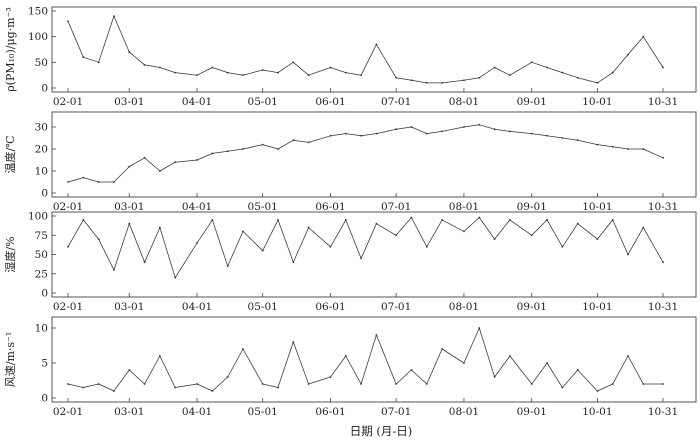  I want to click on x-tick-label: 07-01, so click(396, 412).